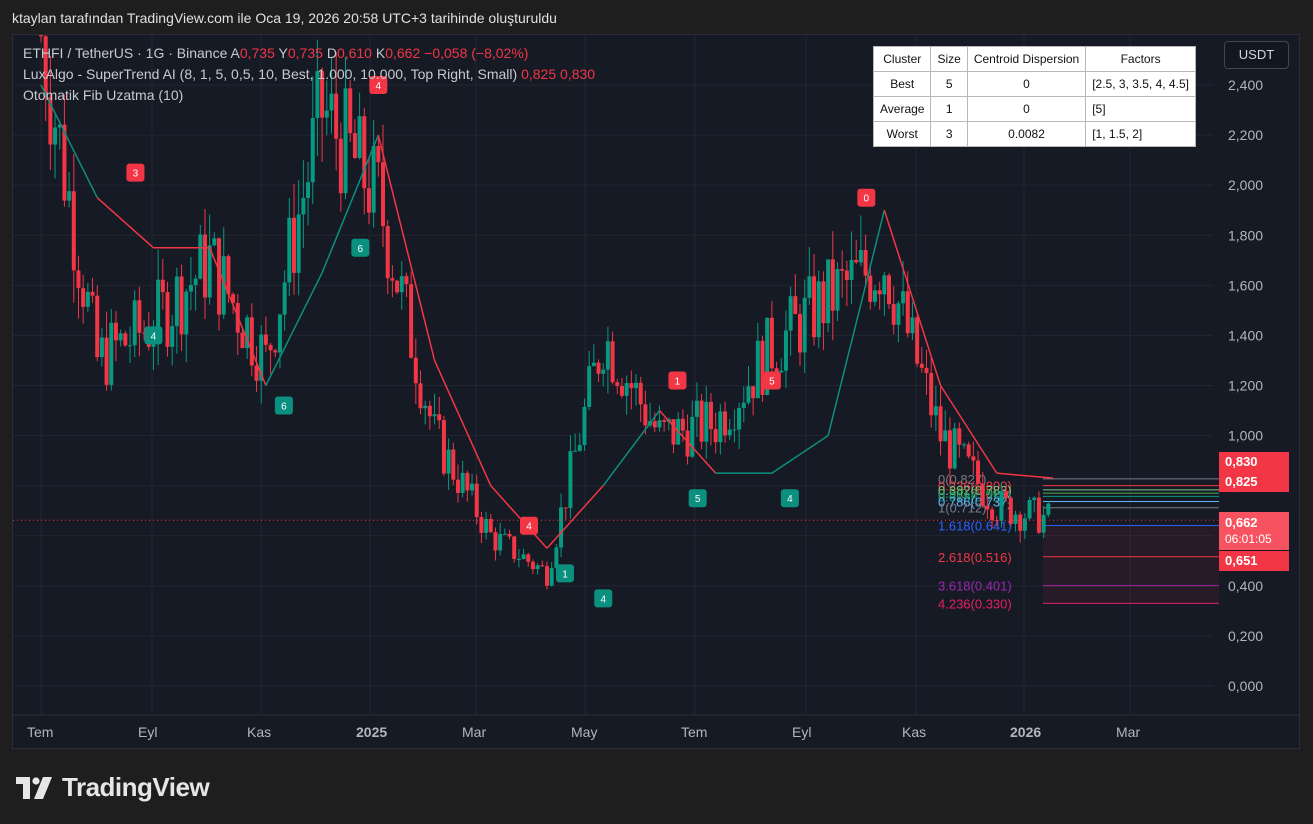 Image resolution: width=1313 pixels, height=824 pixels. Describe the element at coordinates (949, 84) in the screenshot. I see `table-cell: 5` at that location.